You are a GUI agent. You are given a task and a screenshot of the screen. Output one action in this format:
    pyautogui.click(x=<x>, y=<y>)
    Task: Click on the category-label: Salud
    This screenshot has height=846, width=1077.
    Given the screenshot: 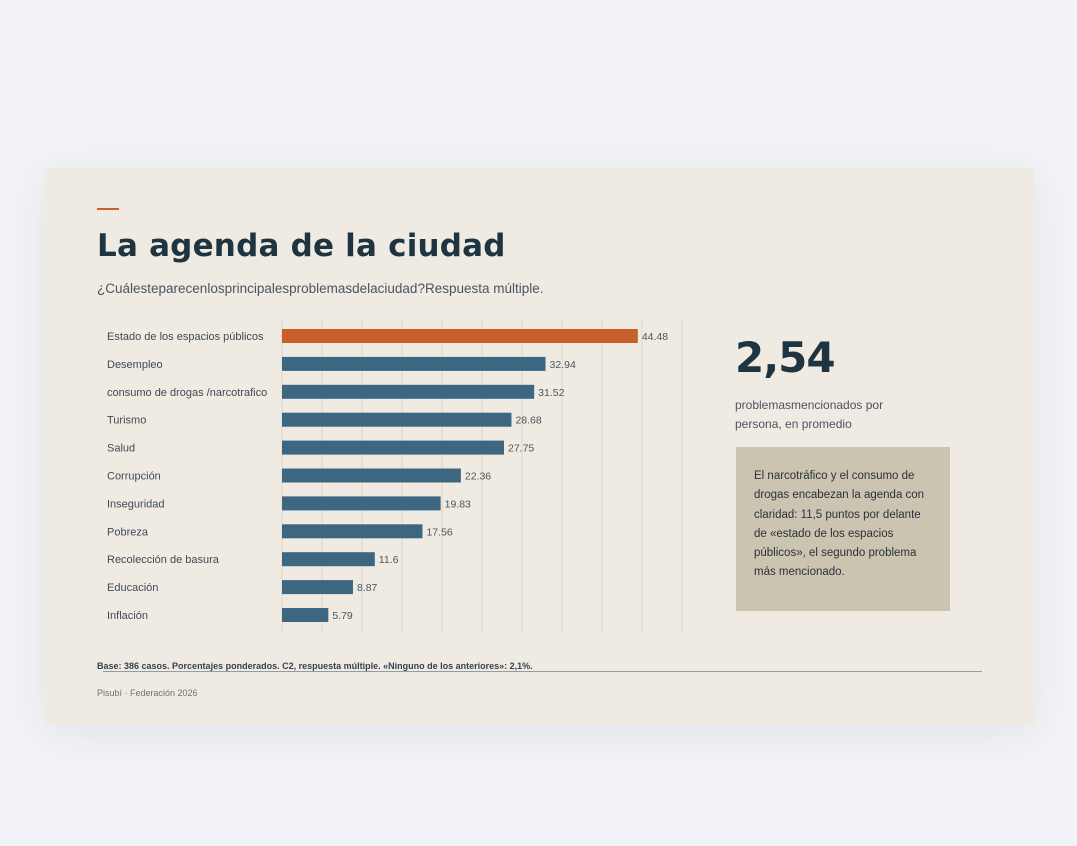 What is the action you would take?
    pyautogui.click(x=121, y=449)
    